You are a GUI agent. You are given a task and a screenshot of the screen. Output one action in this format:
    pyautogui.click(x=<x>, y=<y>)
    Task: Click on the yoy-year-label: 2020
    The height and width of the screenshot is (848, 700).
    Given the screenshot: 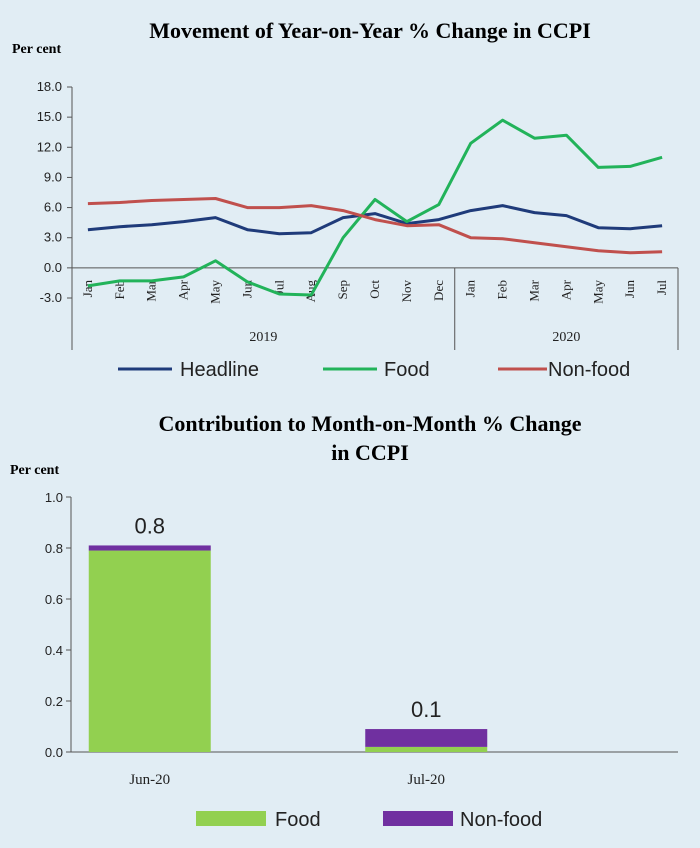 What is the action you would take?
    pyautogui.click(x=566, y=337)
    